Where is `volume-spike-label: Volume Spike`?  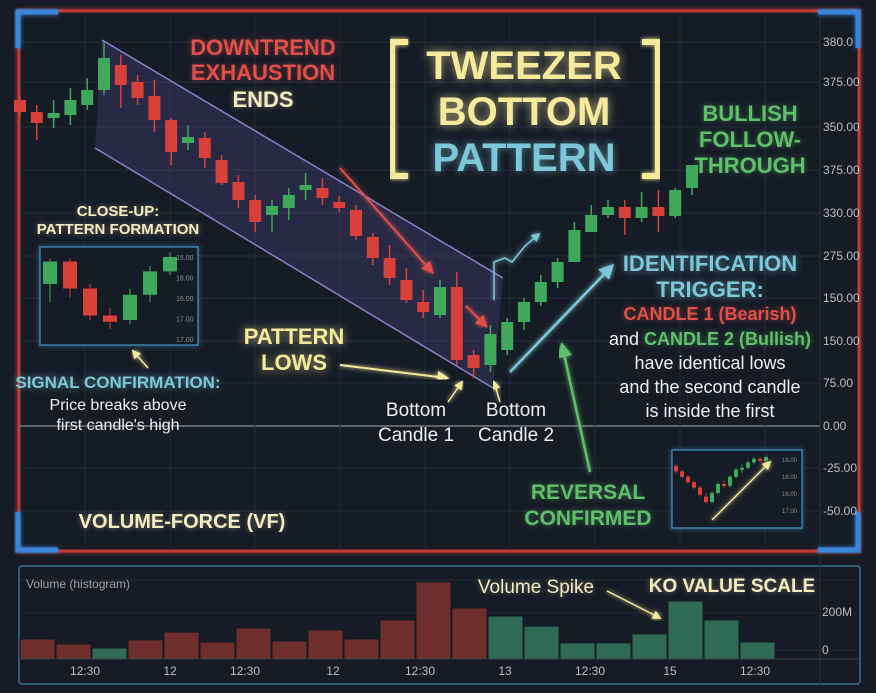
volume-spike-label: Volume Spike is located at coordinates (536, 587).